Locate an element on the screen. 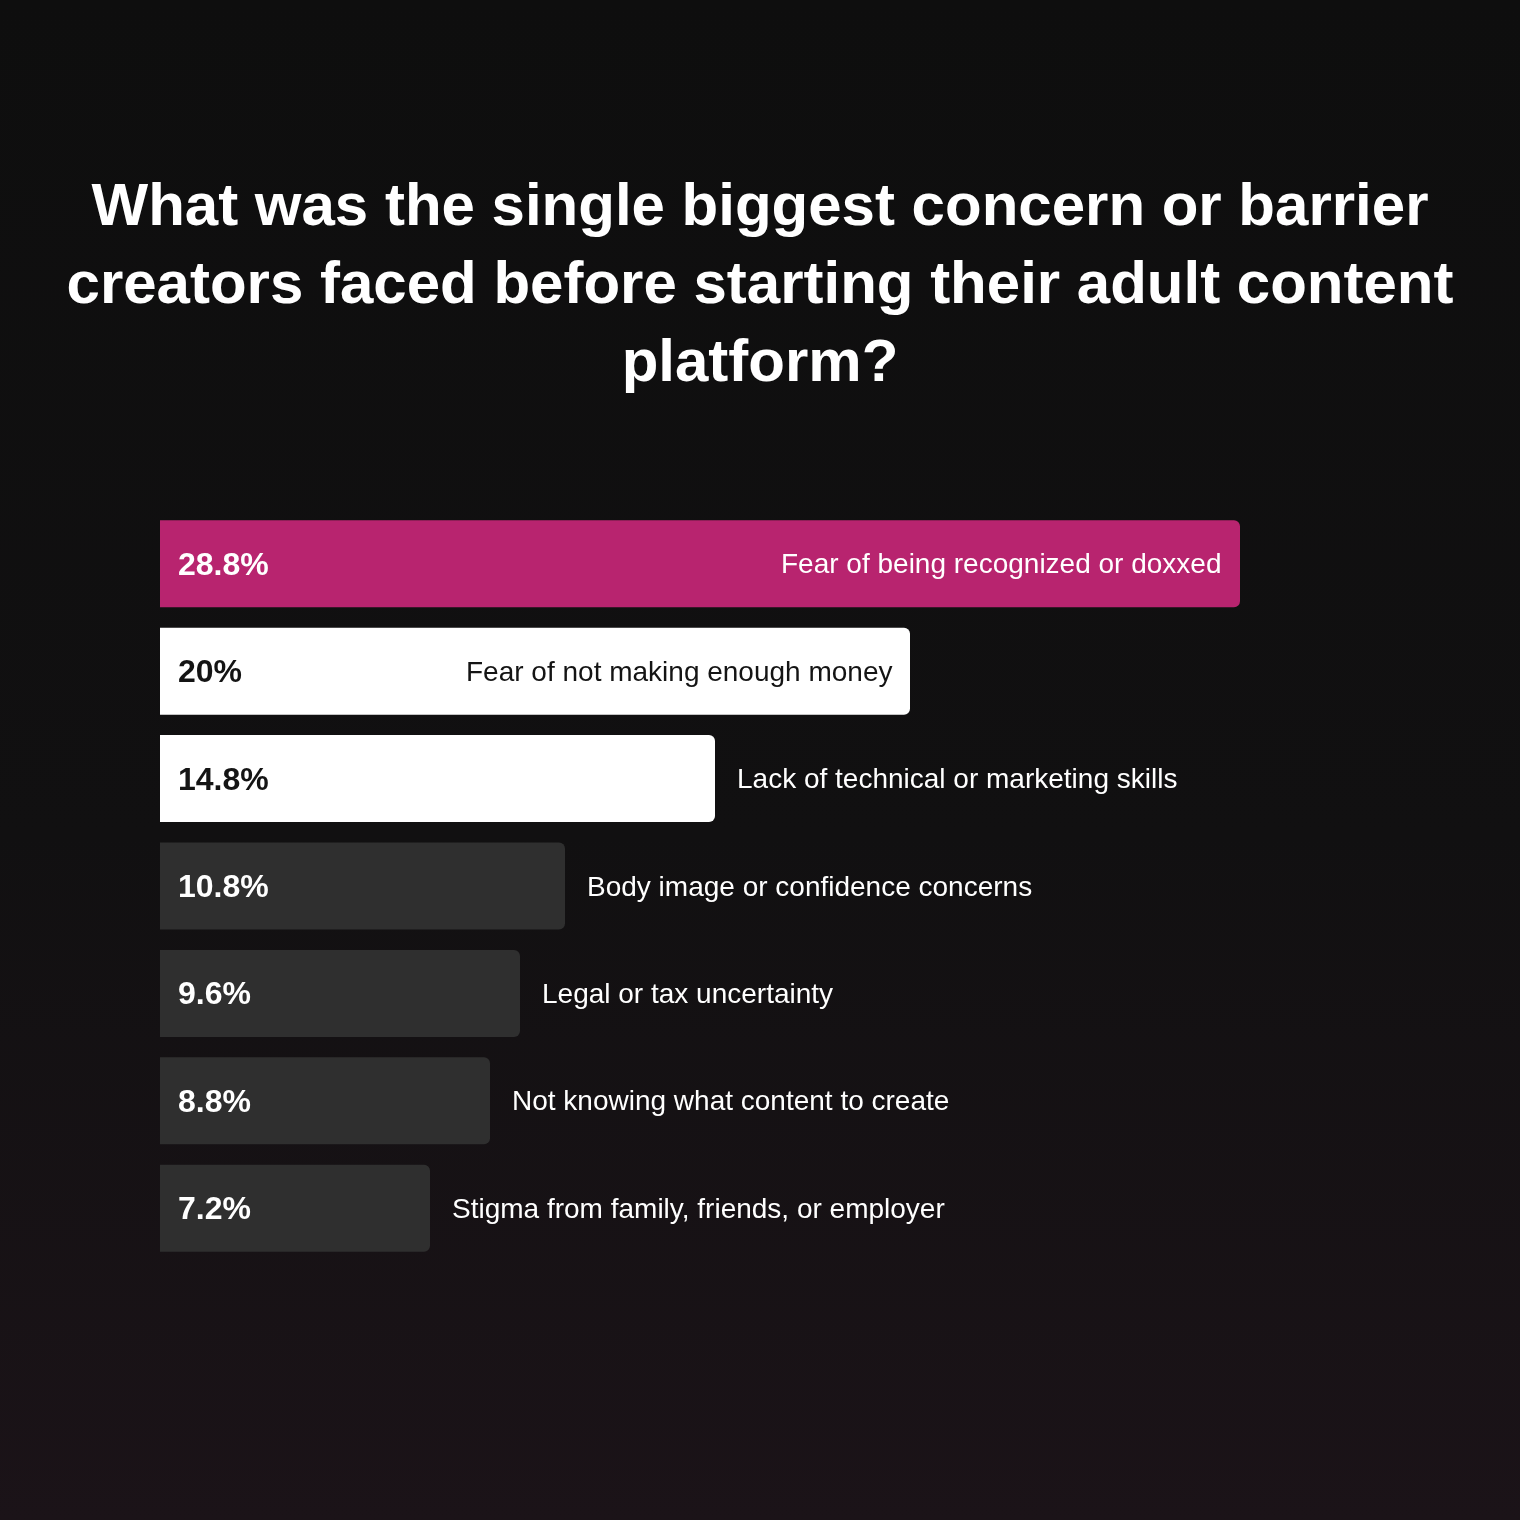 The image size is (1520, 1520). y-tick-label: Lack of technical or marketing skills is located at coordinates (957, 778).